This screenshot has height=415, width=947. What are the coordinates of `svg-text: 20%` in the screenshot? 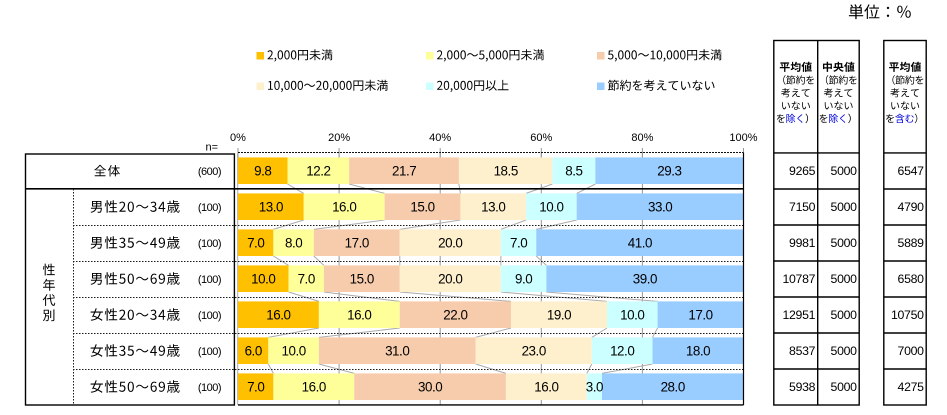 It's located at (339, 138).